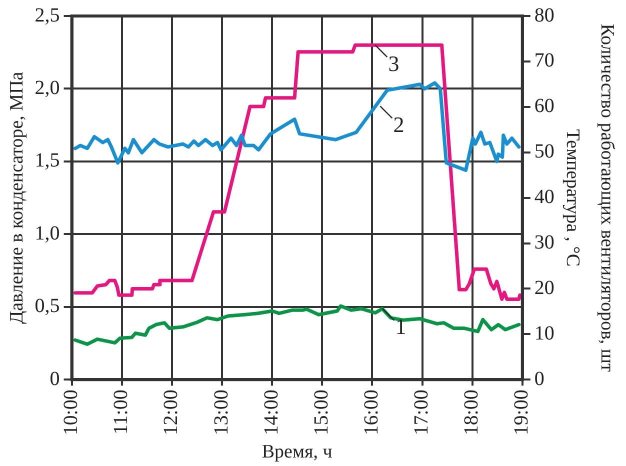 This screenshot has height=466, width=626. I want to click on y2-tick-label: 40, so click(544, 197).